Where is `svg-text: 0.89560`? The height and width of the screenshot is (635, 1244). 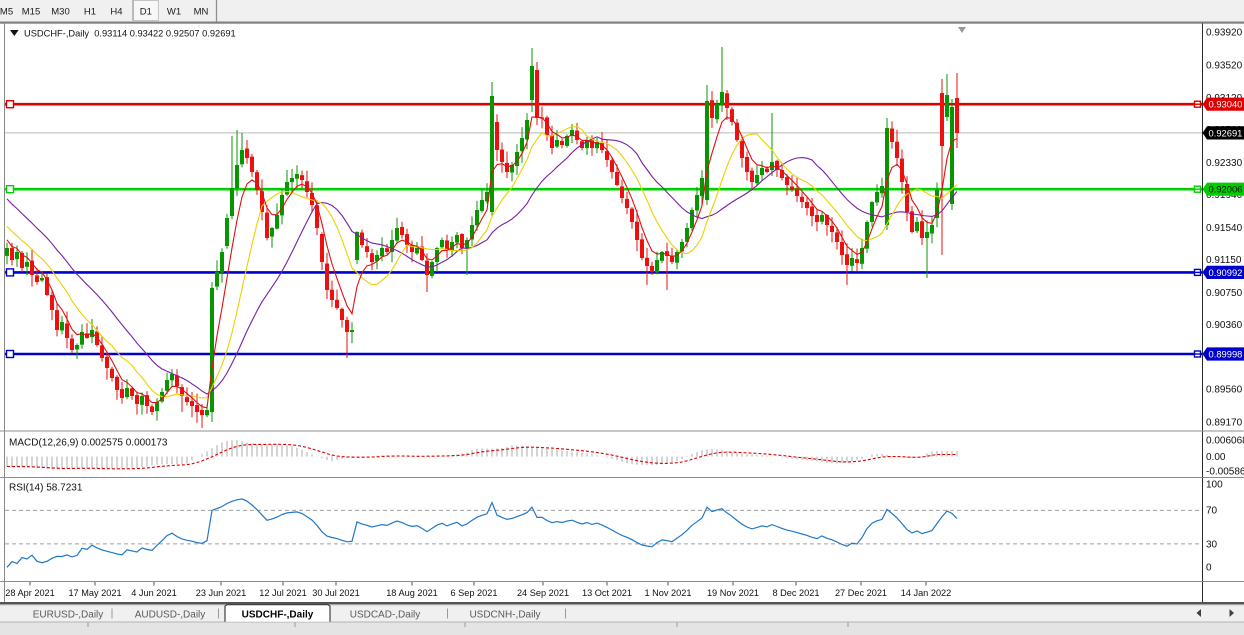 svg-text: 0.89560 is located at coordinates (1224, 390).